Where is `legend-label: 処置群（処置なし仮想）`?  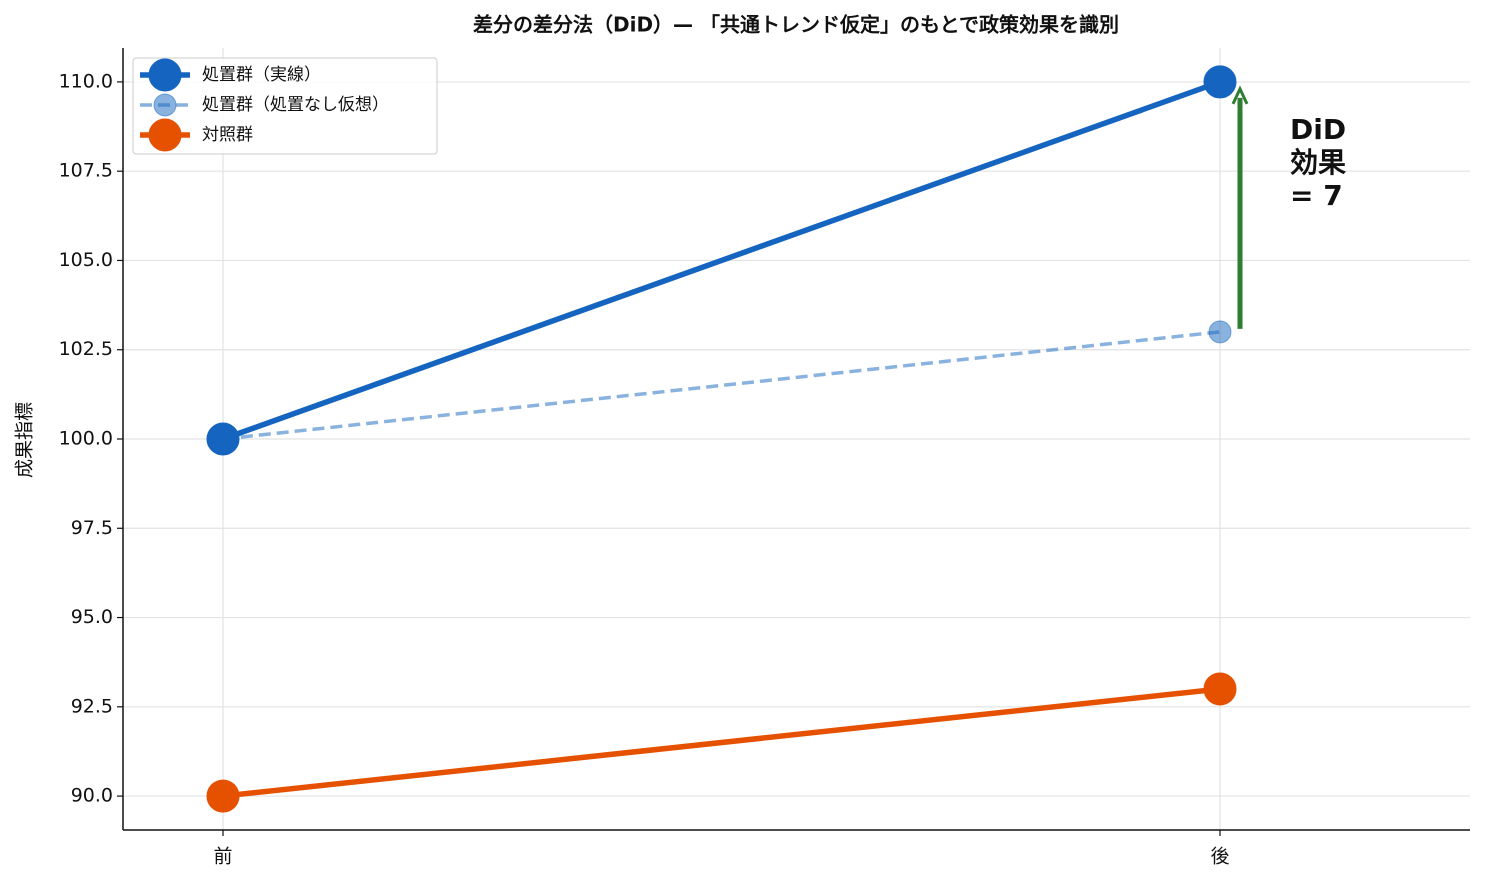
legend-label: 処置群（処置なし仮想） is located at coordinates (295, 105).